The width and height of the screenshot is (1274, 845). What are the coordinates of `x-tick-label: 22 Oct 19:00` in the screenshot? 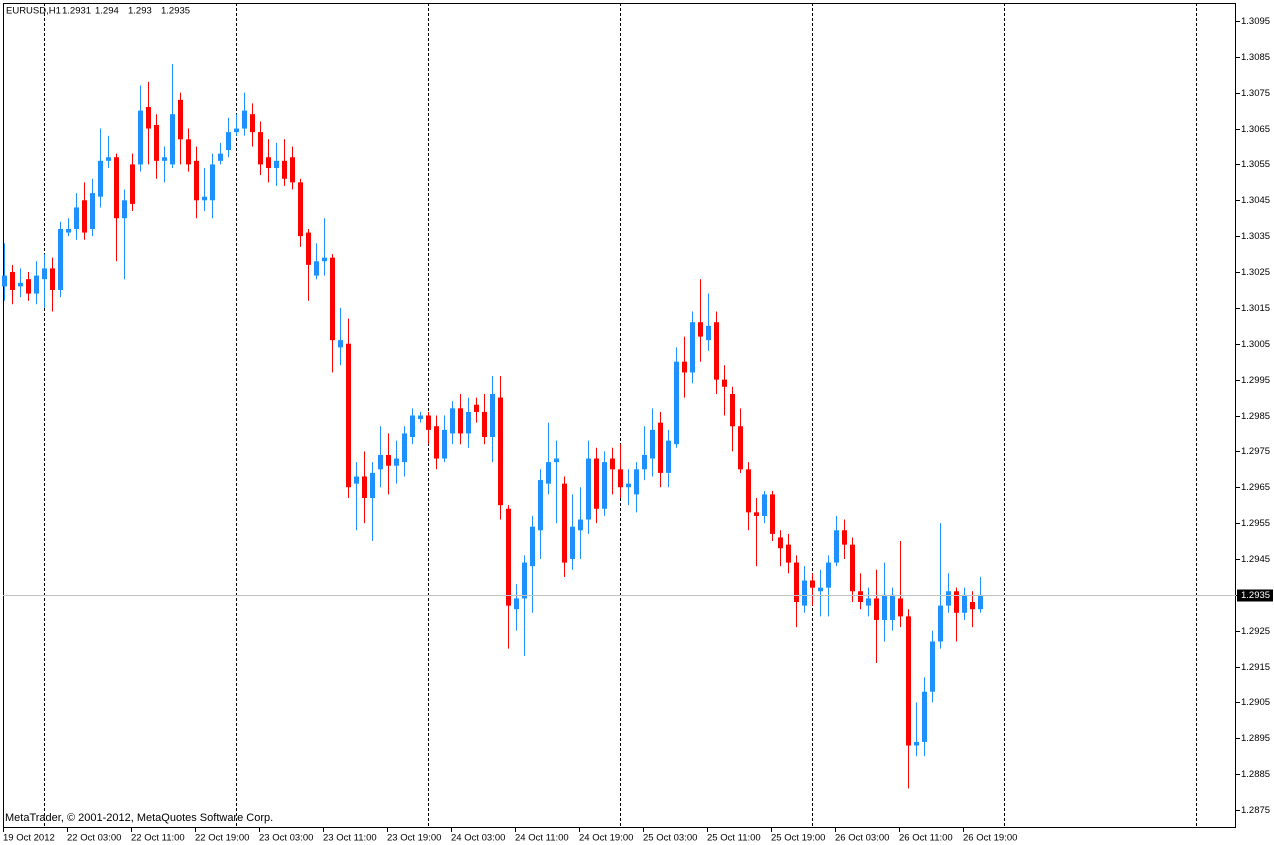 It's located at (222, 838).